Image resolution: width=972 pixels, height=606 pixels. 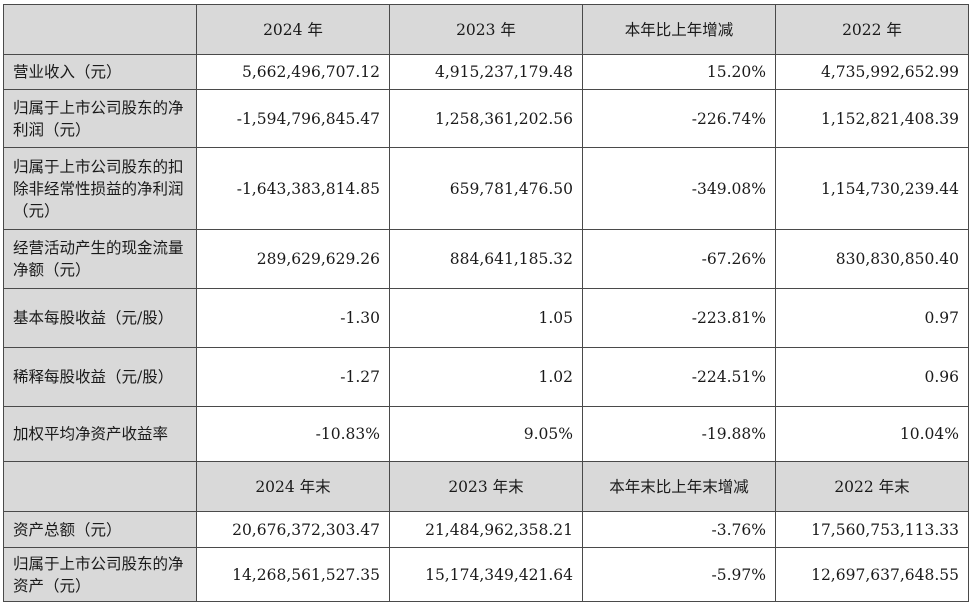 I want to click on table-cell: 1.05, so click(x=486, y=318).